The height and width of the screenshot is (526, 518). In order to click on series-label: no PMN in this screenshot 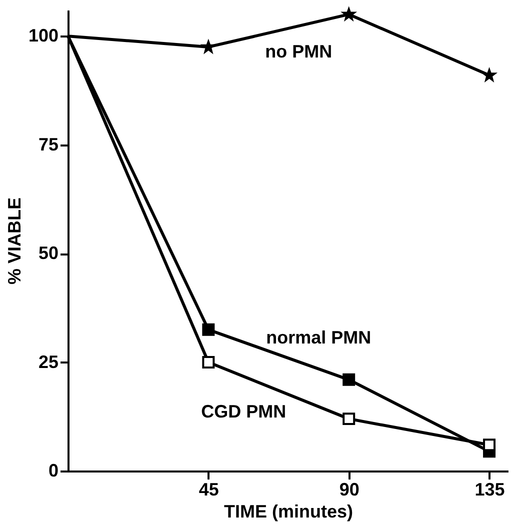, I will do `click(298, 52)`.